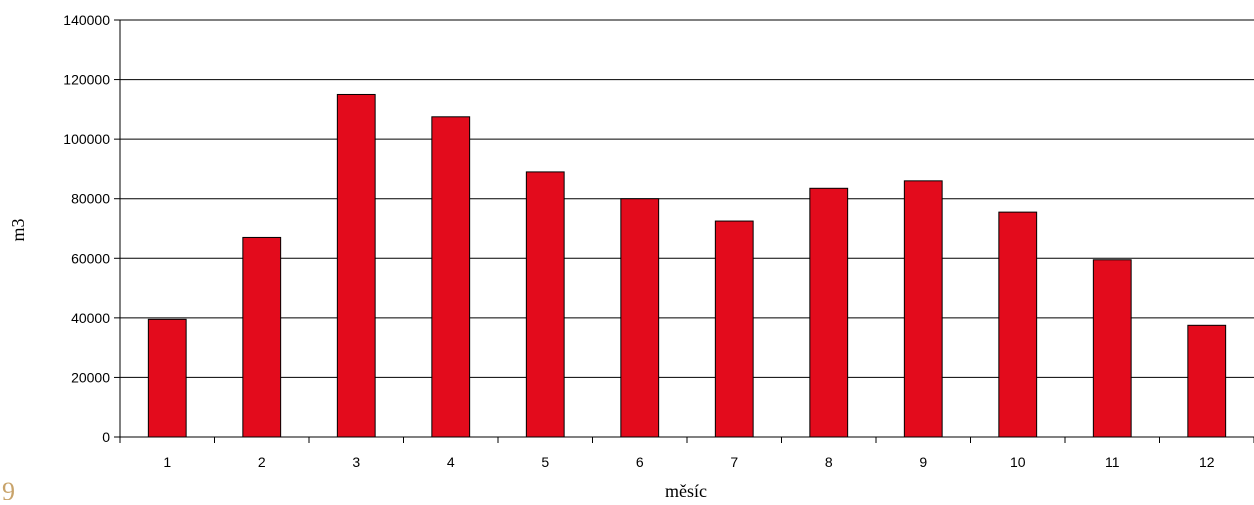  Describe the element at coordinates (8, 488) in the screenshot. I see `corner-mark: 9` at that location.